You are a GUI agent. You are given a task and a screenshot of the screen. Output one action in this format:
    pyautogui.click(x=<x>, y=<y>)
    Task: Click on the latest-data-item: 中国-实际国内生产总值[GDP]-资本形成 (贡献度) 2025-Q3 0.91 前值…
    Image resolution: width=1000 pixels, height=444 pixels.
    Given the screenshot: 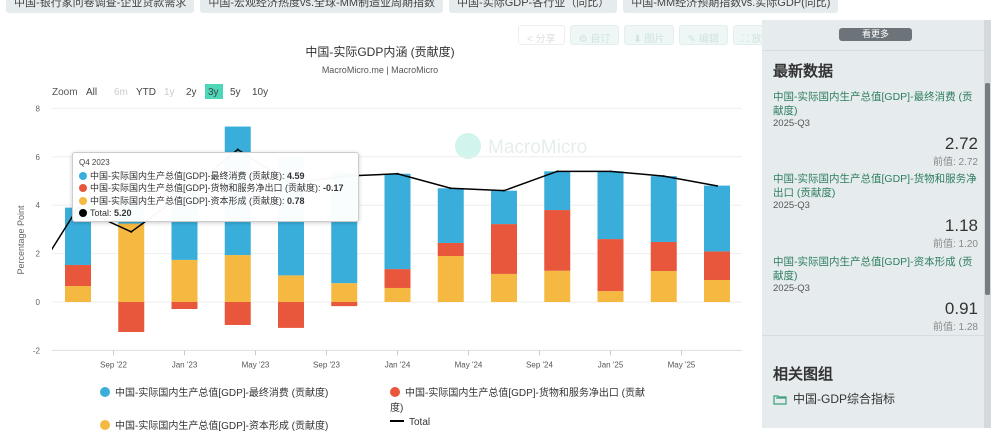 What is the action you would take?
    pyautogui.click(x=875, y=294)
    